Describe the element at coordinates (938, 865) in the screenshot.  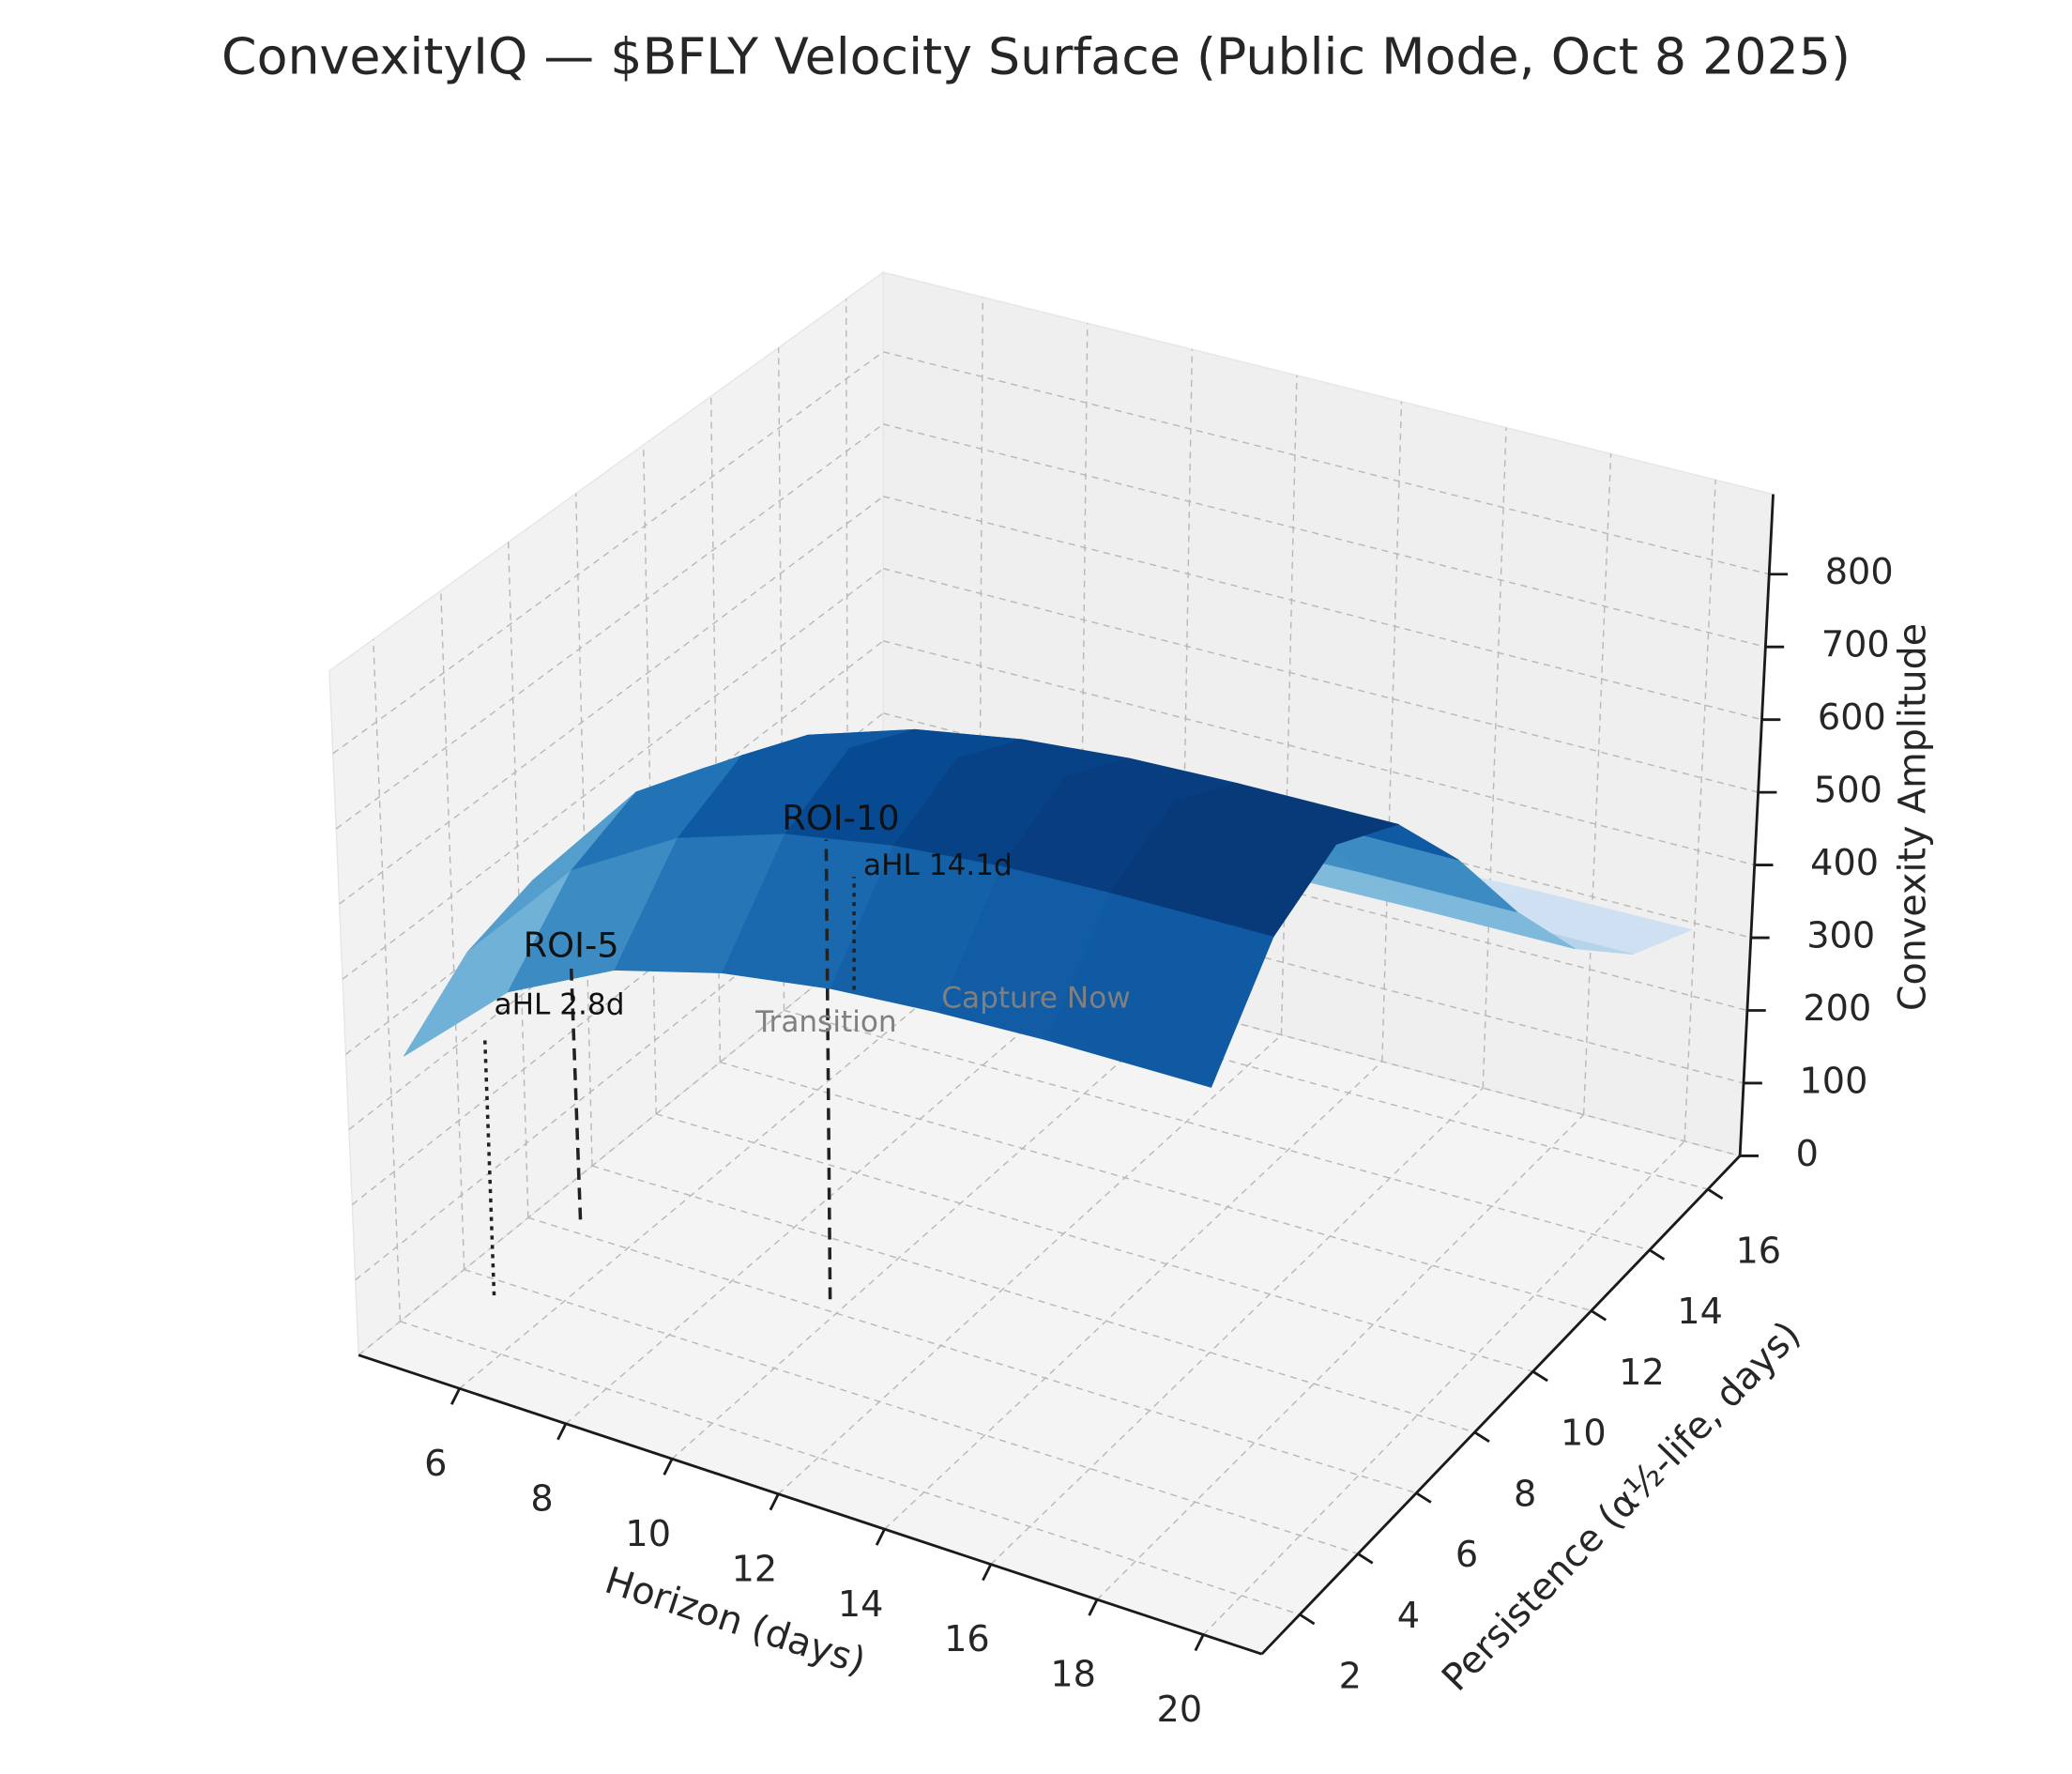
I see `annotation: aHL 14.1d` at that location.